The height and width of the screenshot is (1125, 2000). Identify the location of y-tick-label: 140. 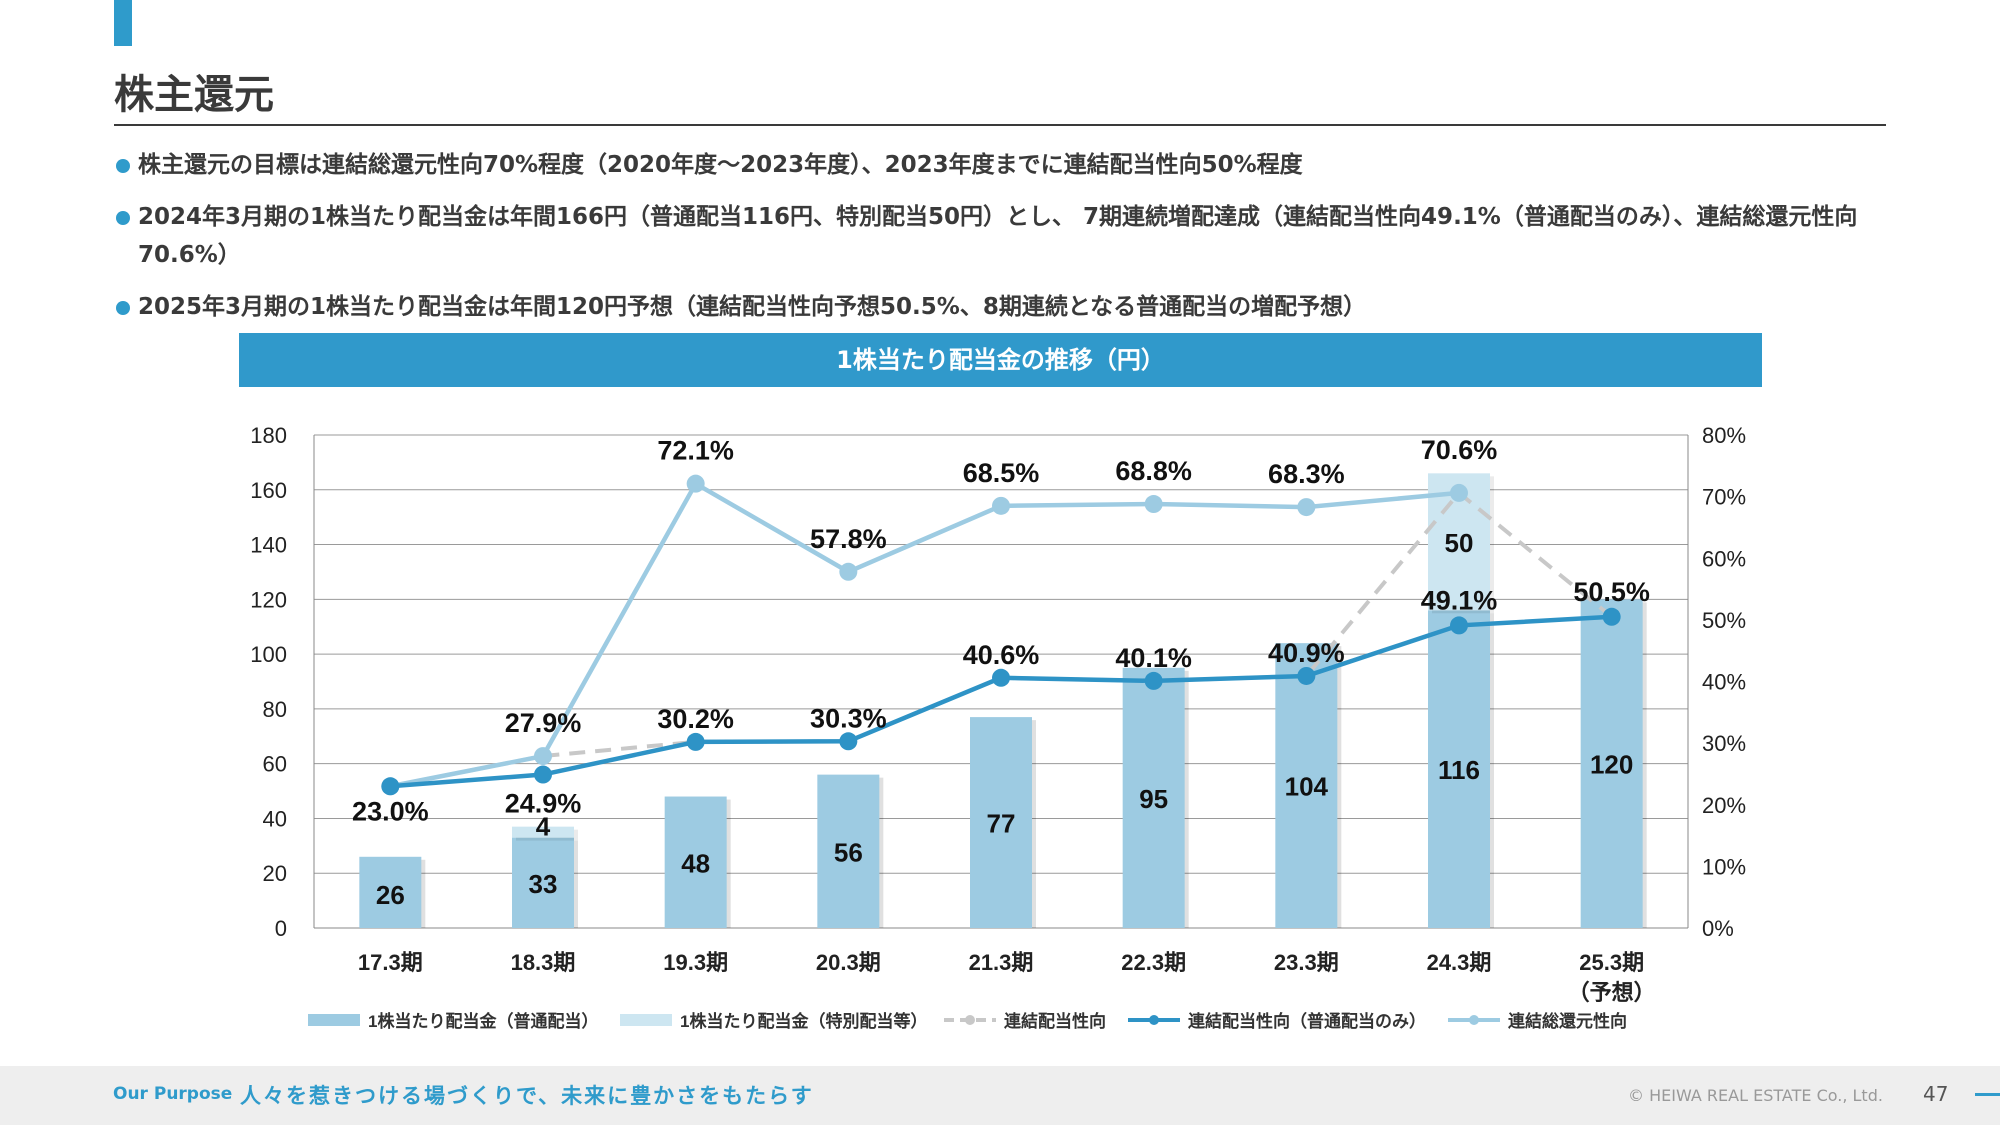
(268, 545).